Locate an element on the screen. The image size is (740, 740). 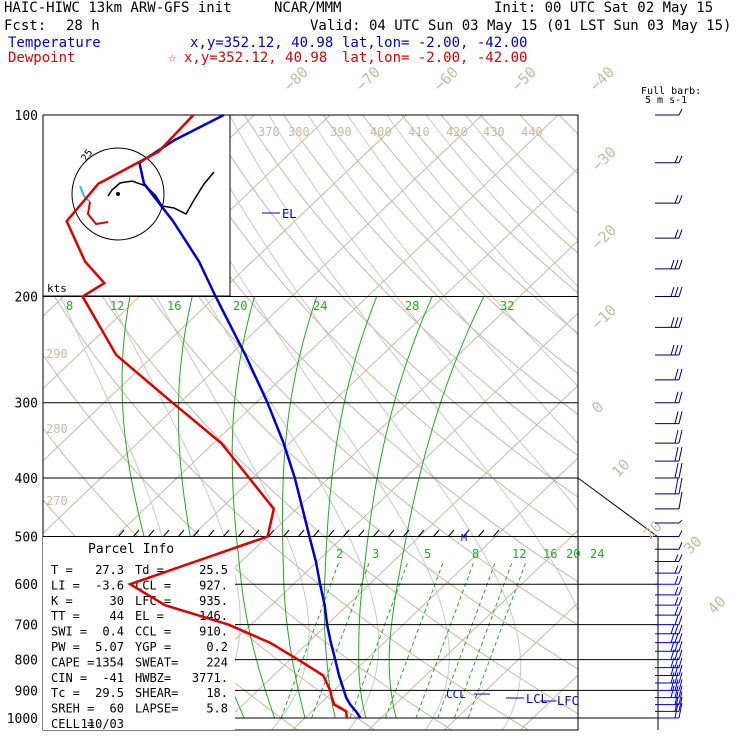
pressure-tick-label: 500 is located at coordinates (26, 537).